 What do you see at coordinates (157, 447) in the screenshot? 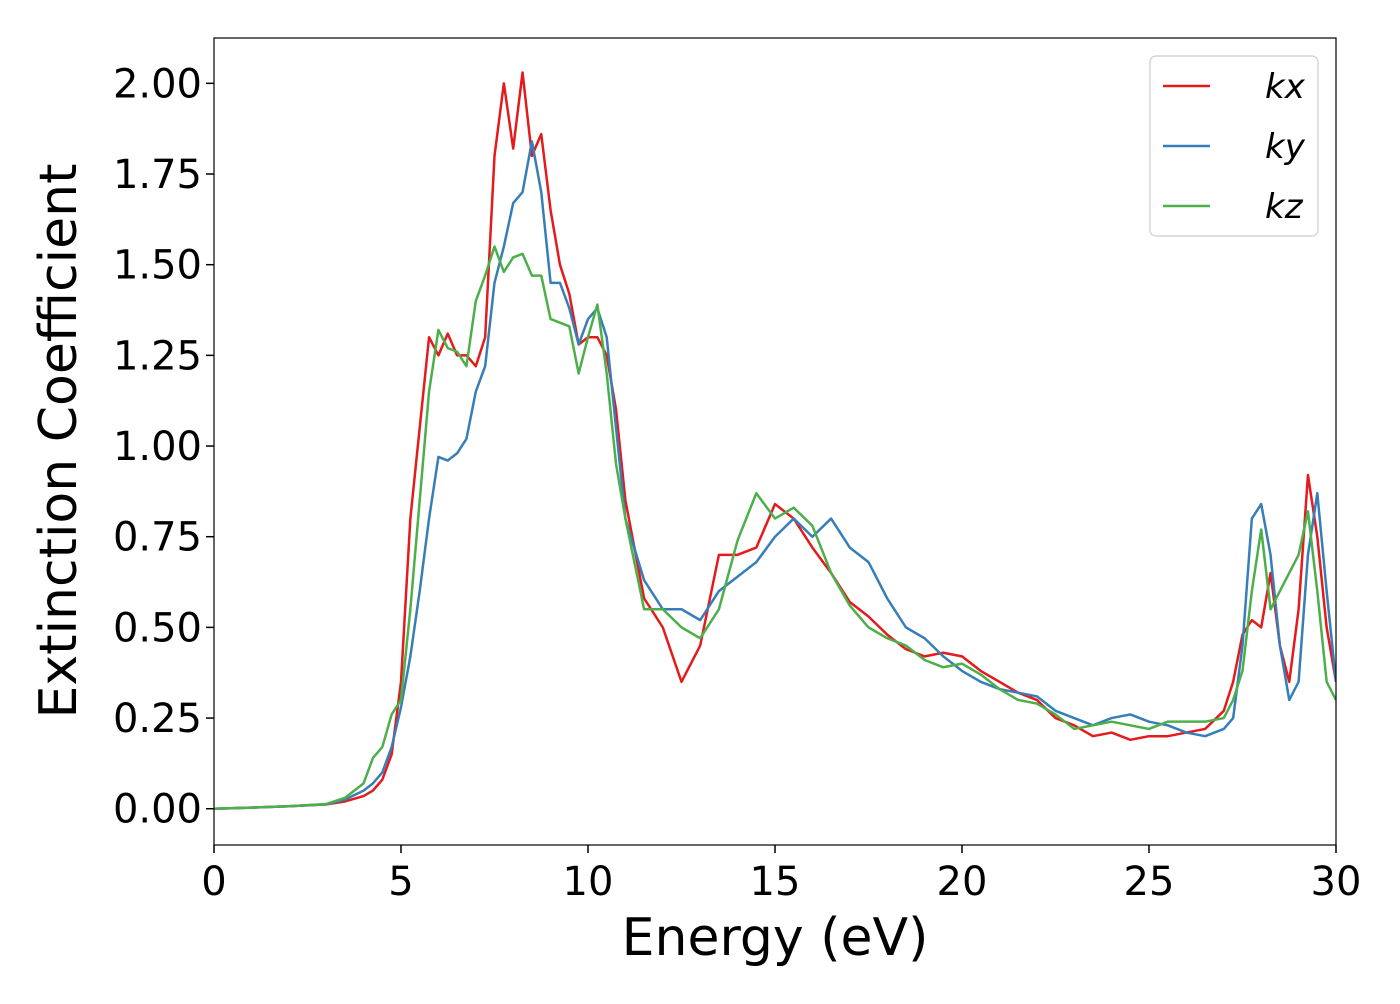
I see `y-tick-label: 1.00` at bounding box center [157, 447].